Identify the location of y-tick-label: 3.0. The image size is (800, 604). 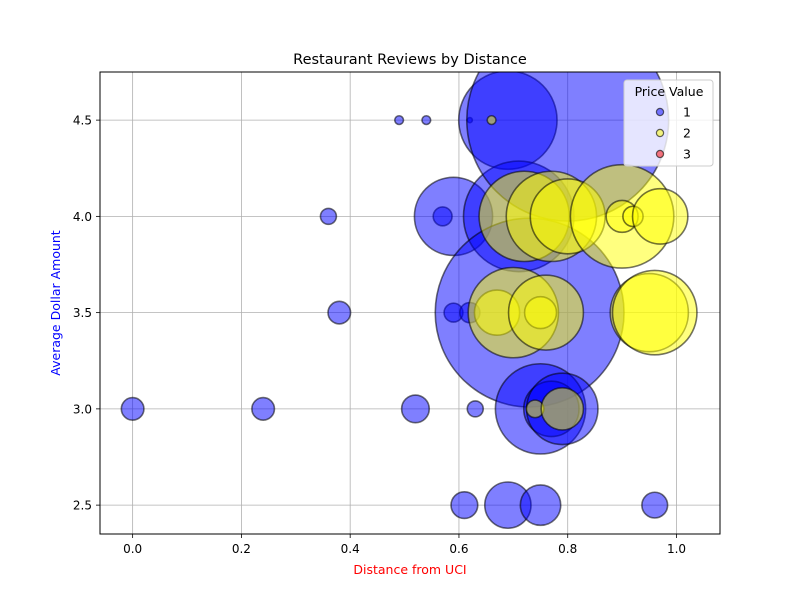
(82, 409).